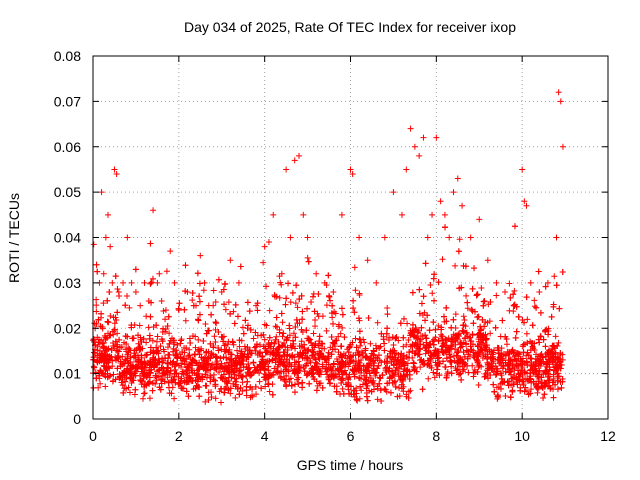  I want to click on x-tick-label: 8, so click(436, 436).